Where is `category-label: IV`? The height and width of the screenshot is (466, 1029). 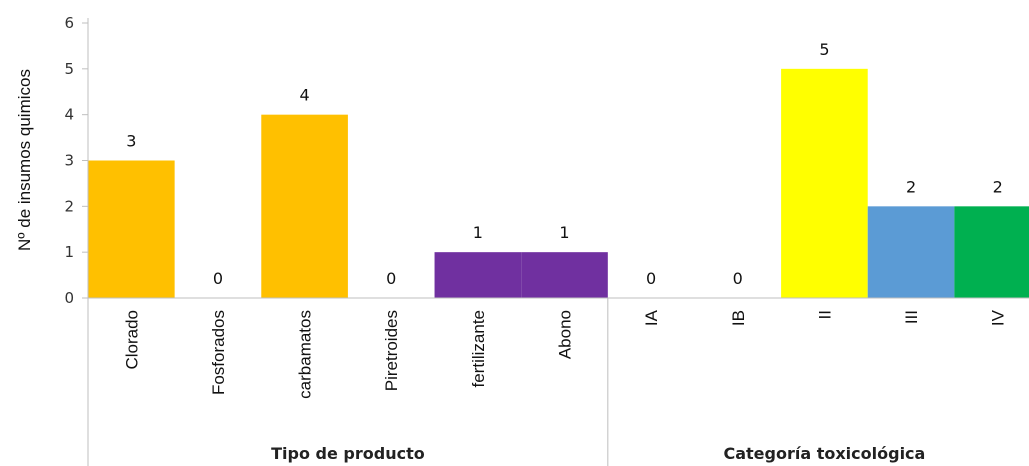
category-label: IV is located at coordinates (998, 317).